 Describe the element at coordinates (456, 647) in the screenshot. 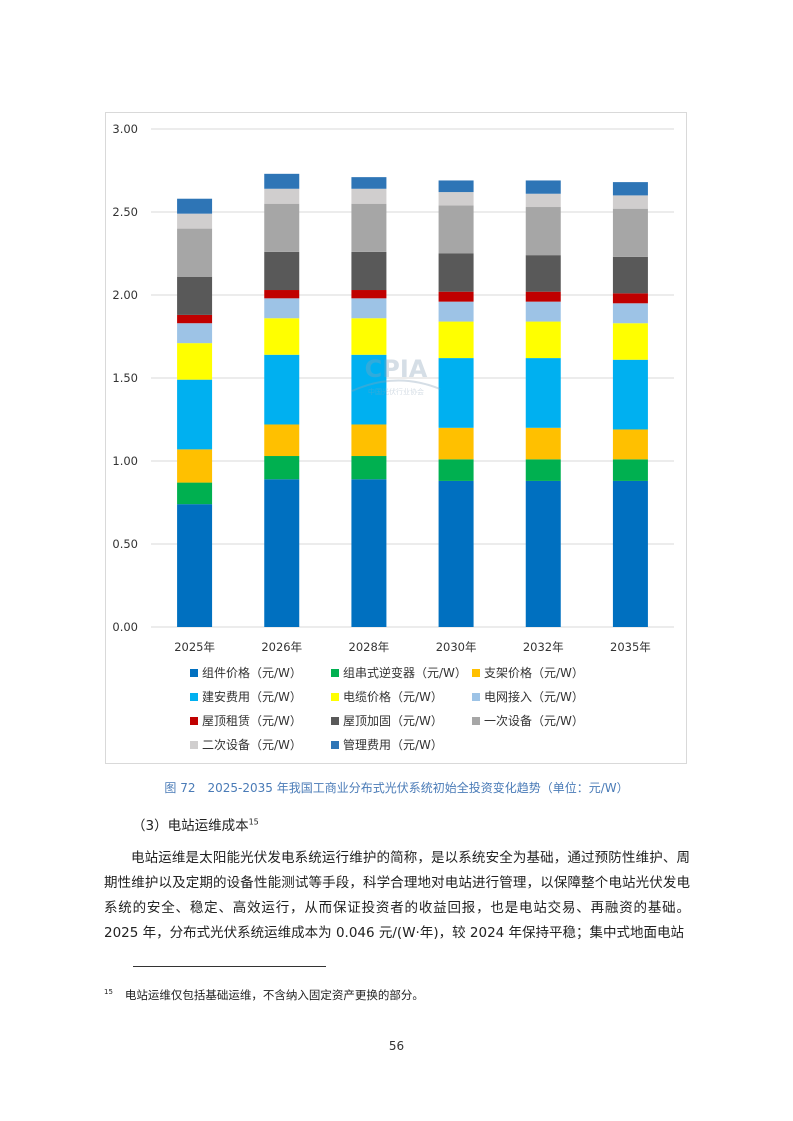

I see `x-tick-label: 2030年` at that location.